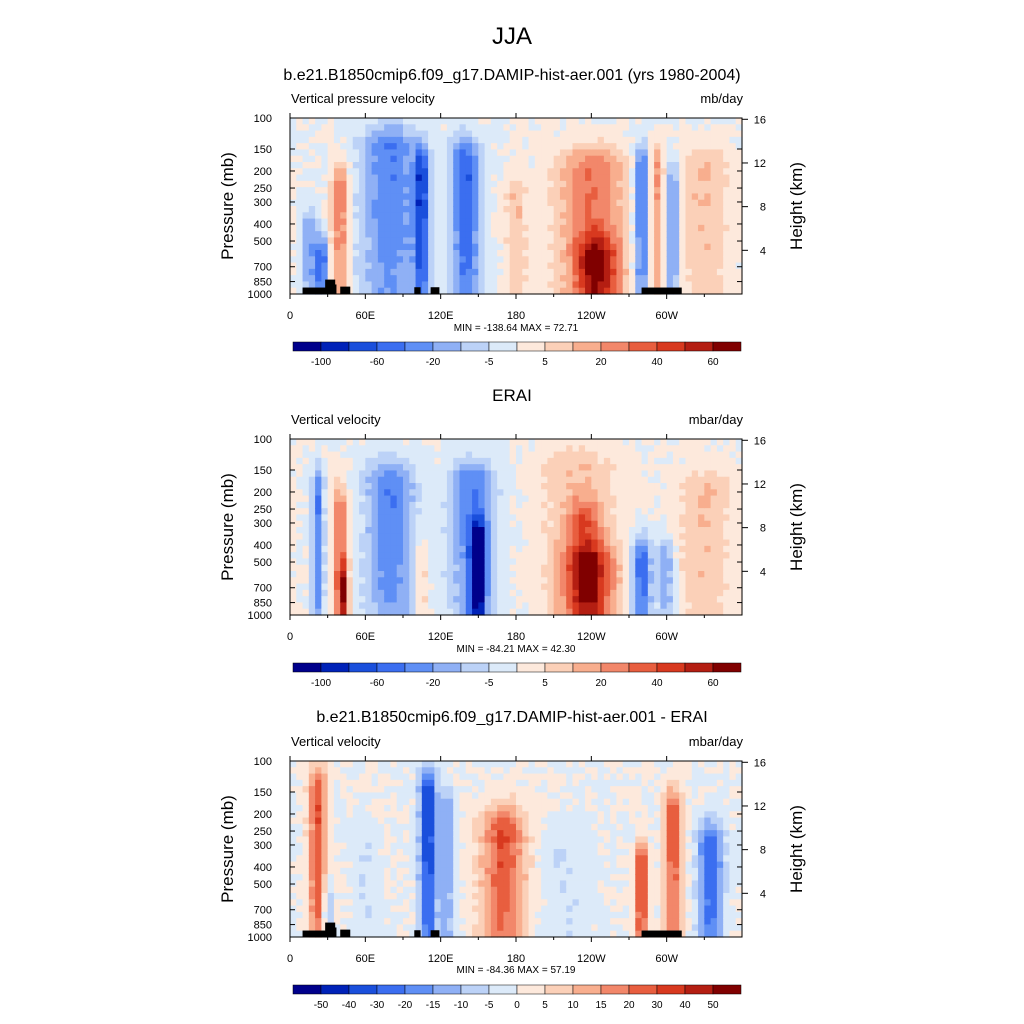 This screenshot has height=1024, width=1024. Describe the element at coordinates (713, 1005) in the screenshot. I see `colorbar-label: 50` at that location.